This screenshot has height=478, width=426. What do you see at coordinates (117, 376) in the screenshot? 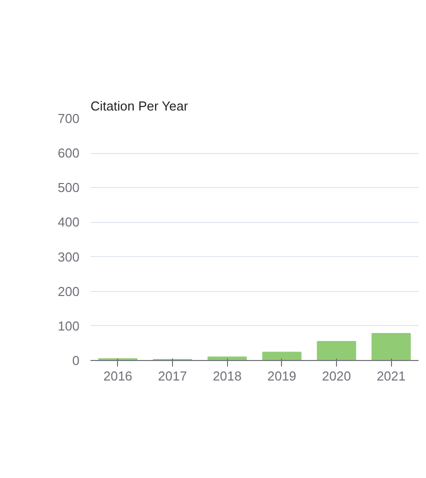
I see `x-tick-label: 2016` at bounding box center [117, 376].